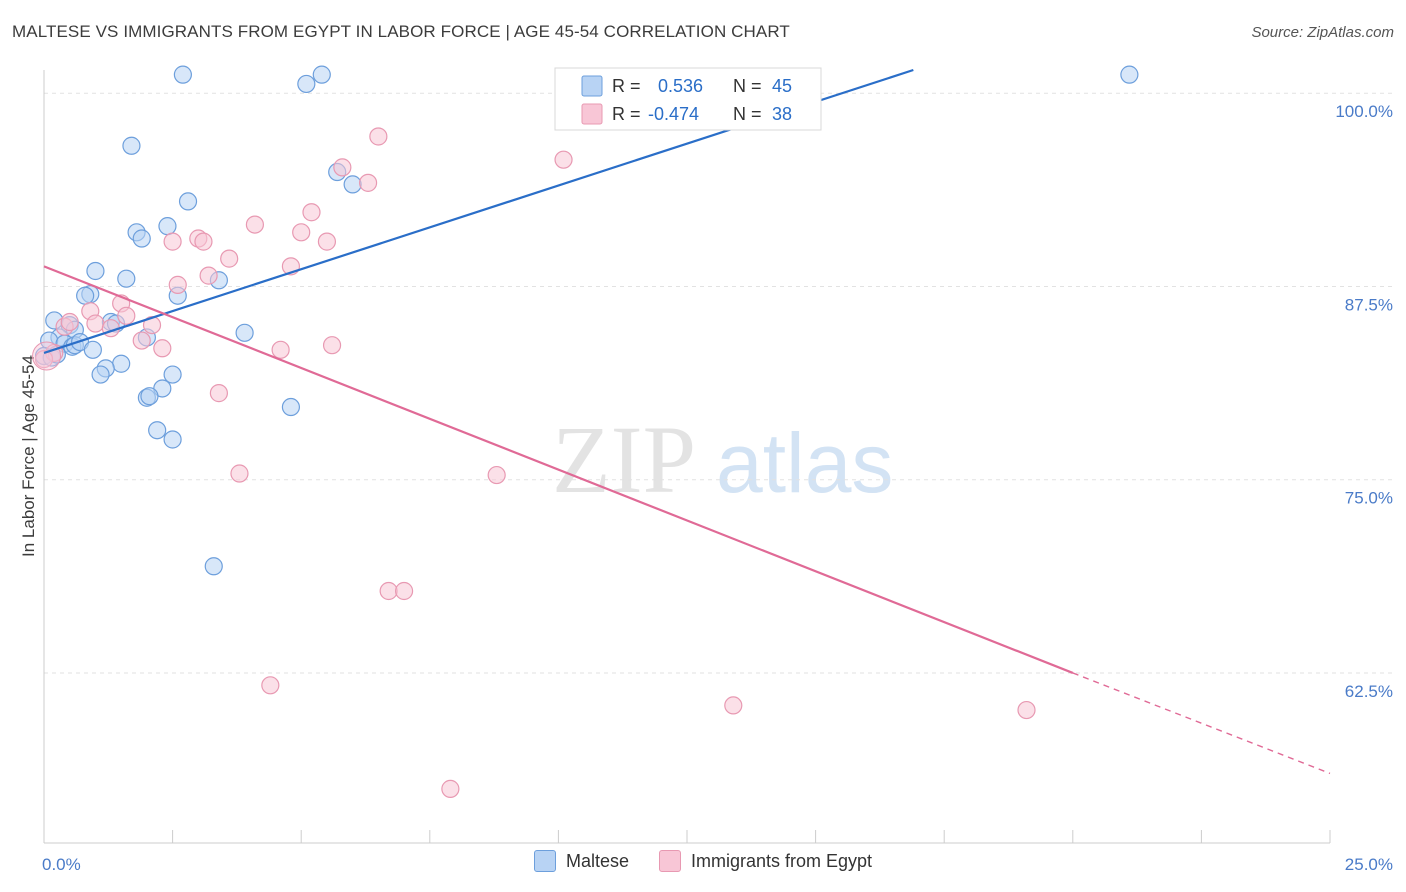  What do you see at coordinates (61, 864) in the screenshot?
I see `x-tick-label: 0.0%` at bounding box center [61, 864].